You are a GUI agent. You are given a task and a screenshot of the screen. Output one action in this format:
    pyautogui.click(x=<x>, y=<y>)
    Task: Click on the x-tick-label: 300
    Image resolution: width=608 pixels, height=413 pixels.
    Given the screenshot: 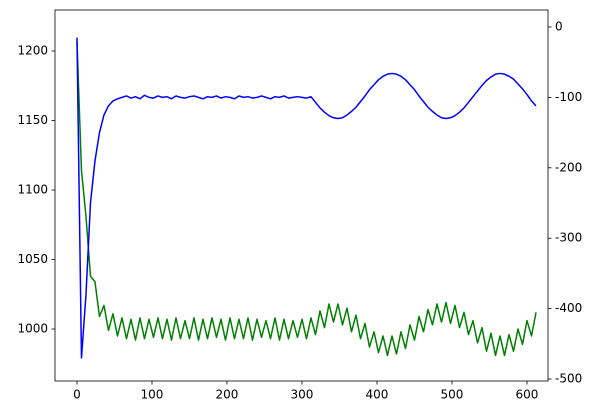 What is the action you would take?
    pyautogui.click(x=302, y=395)
    